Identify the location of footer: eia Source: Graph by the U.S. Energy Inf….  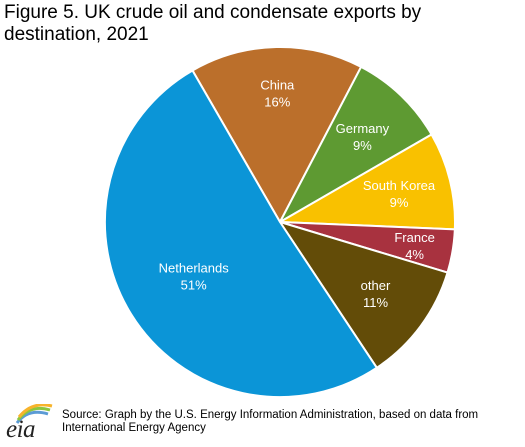
(264, 425).